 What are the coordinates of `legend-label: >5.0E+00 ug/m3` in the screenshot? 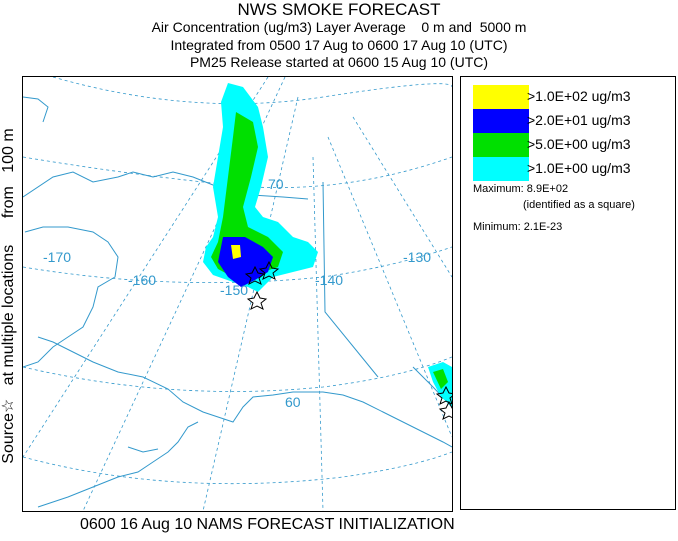 It's located at (579, 144).